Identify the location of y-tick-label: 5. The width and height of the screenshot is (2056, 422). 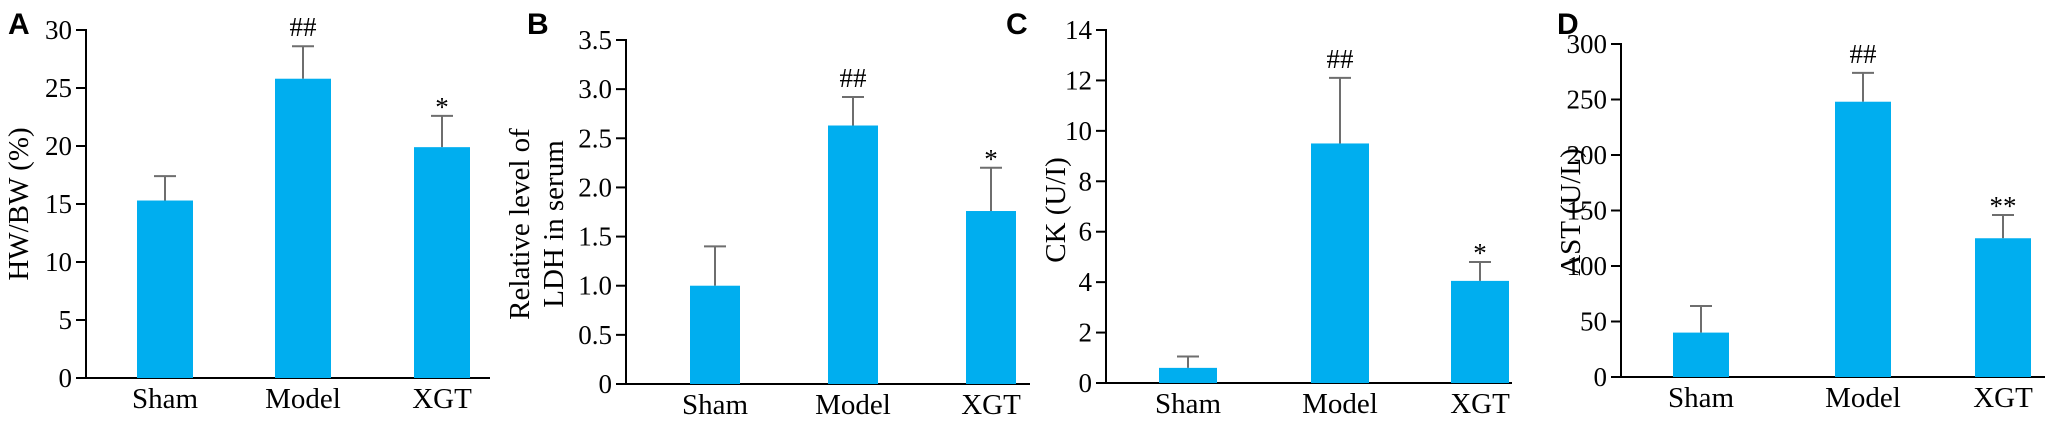
(66, 320).